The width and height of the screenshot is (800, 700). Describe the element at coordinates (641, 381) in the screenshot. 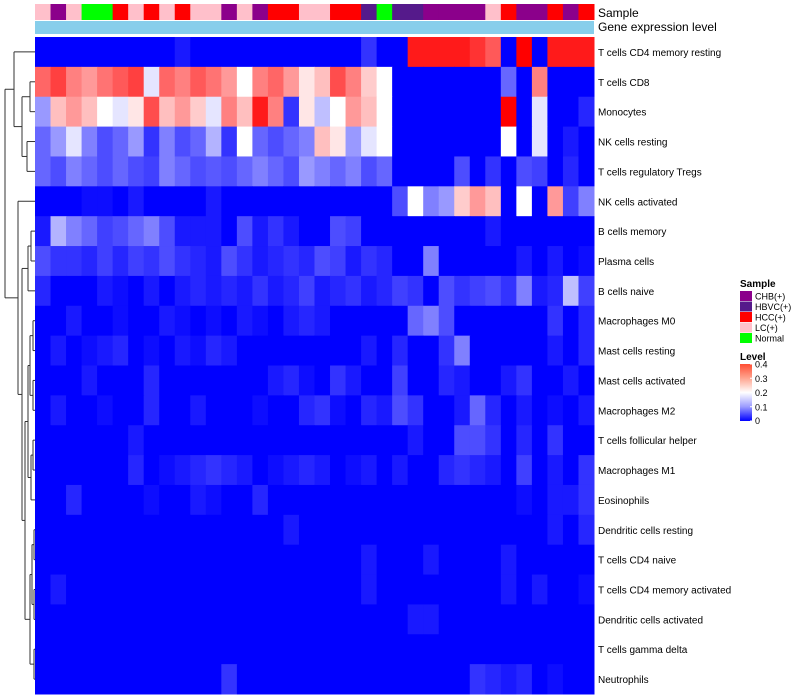

I see `row-label: Mast cells activated` at that location.